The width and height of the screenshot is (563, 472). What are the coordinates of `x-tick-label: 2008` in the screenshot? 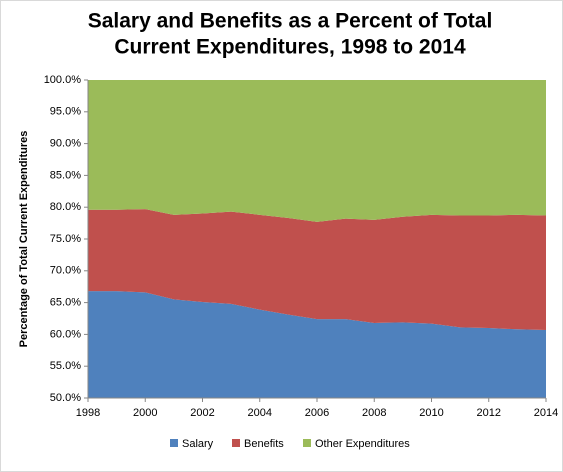 It's located at (374, 413).